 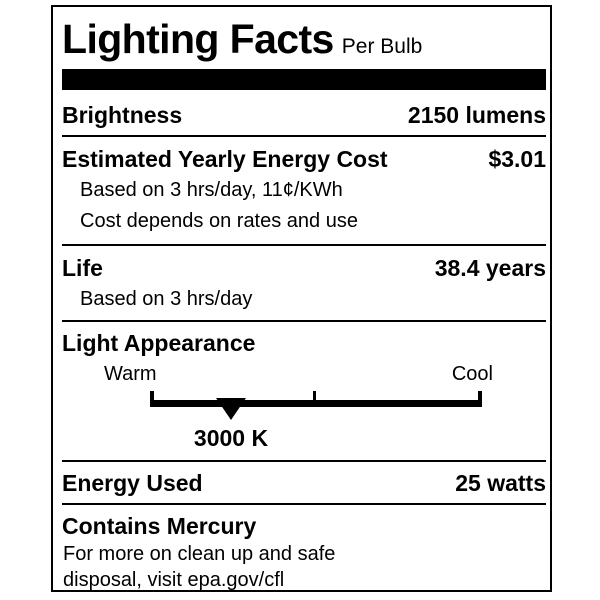 What do you see at coordinates (231, 438) in the screenshot?
I see `light-appearance-value: 3000 K` at bounding box center [231, 438].